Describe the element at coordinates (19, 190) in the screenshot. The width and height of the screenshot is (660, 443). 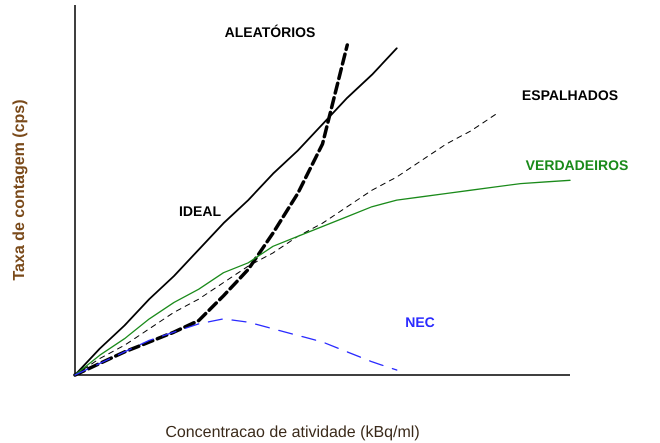
I see `y-axis-title: Taxa de contagem (cps)` at that location.